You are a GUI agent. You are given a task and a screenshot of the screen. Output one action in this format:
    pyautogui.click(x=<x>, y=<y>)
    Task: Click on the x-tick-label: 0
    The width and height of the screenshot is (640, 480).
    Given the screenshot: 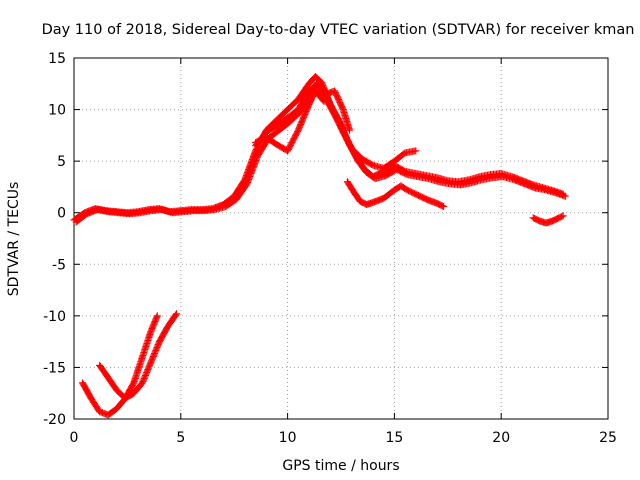 What is the action you would take?
    pyautogui.click(x=74, y=438)
    